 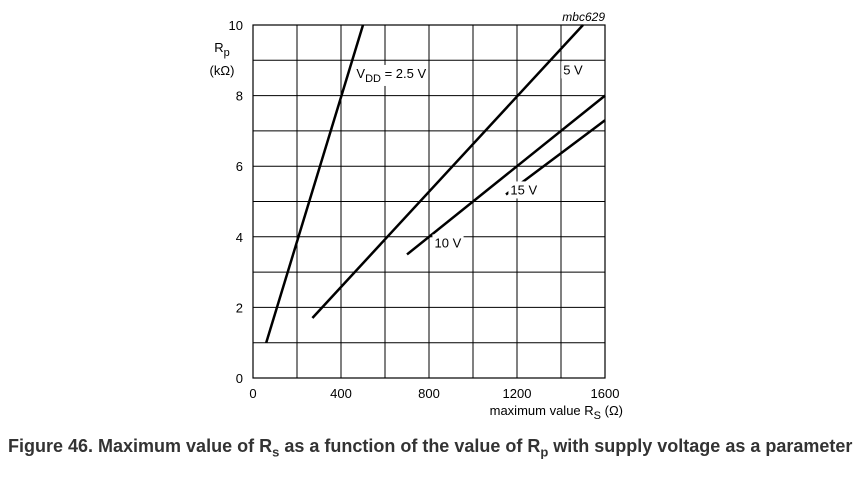 I want to click on x-tick-label: 400, so click(x=341, y=393).